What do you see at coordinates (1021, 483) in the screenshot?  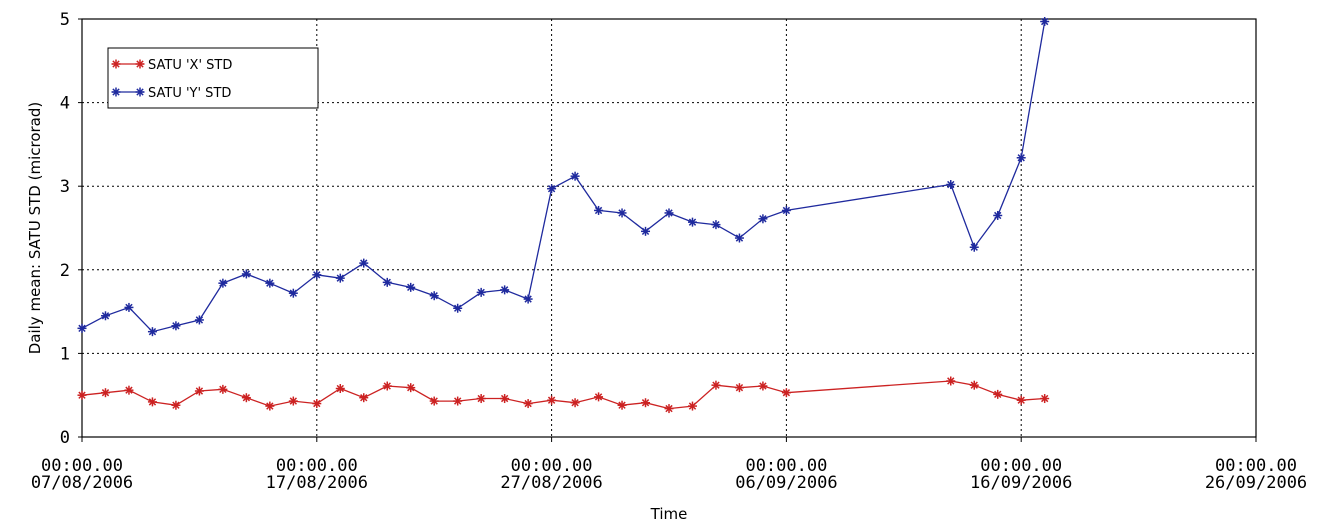 I see `x-tick-date-label: 16/09/2006` at bounding box center [1021, 483].